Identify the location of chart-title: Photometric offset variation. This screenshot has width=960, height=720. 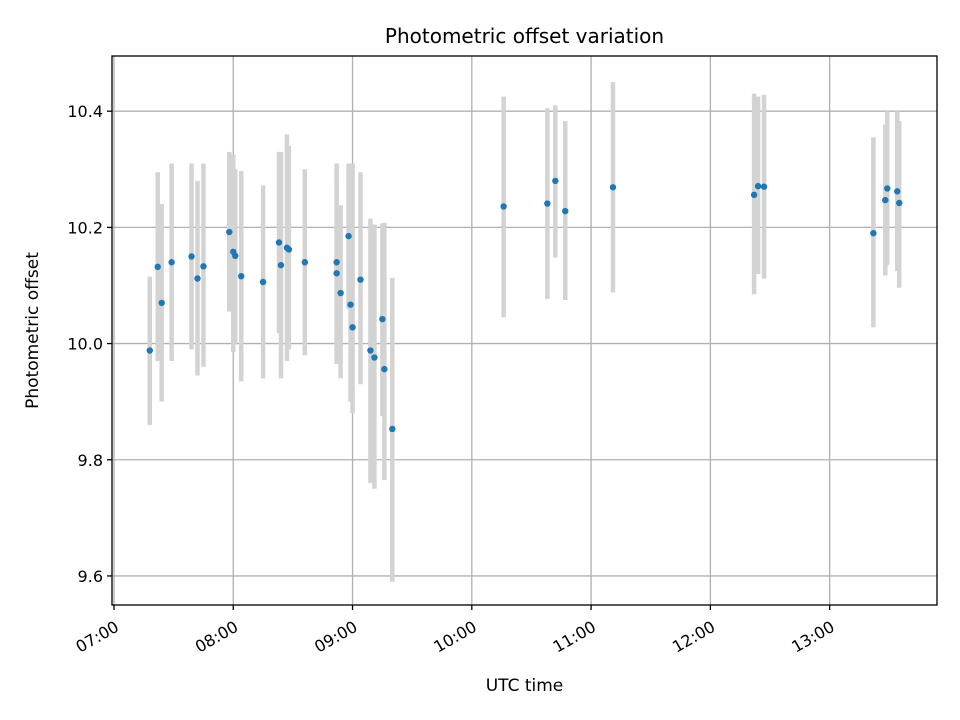
(524, 36).